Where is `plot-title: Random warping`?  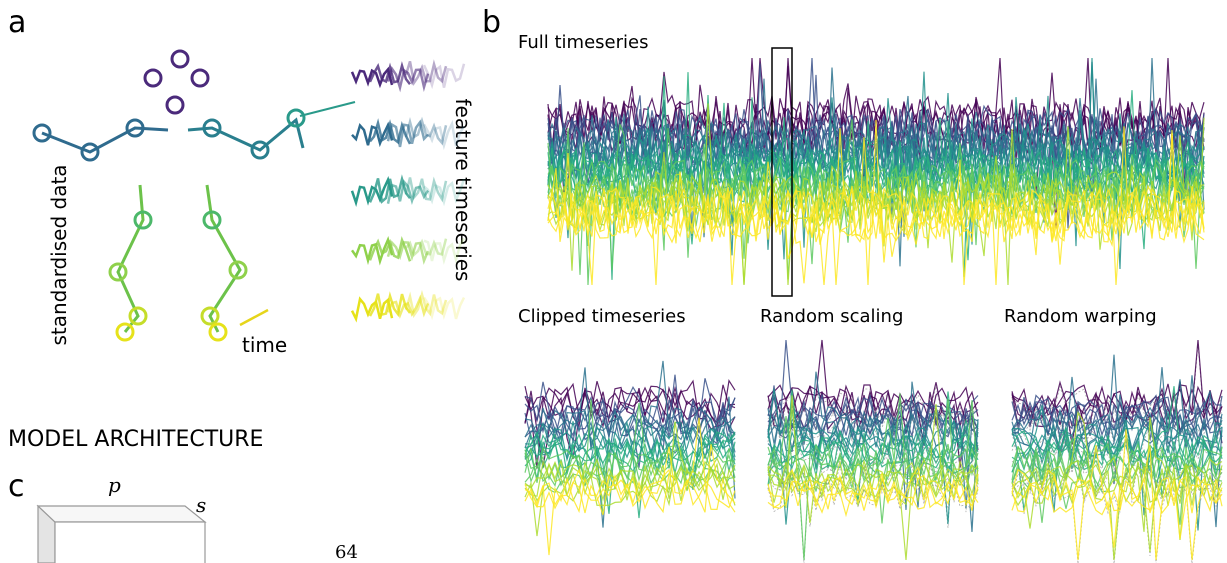 plot-title: Random warping is located at coordinates (1080, 316).